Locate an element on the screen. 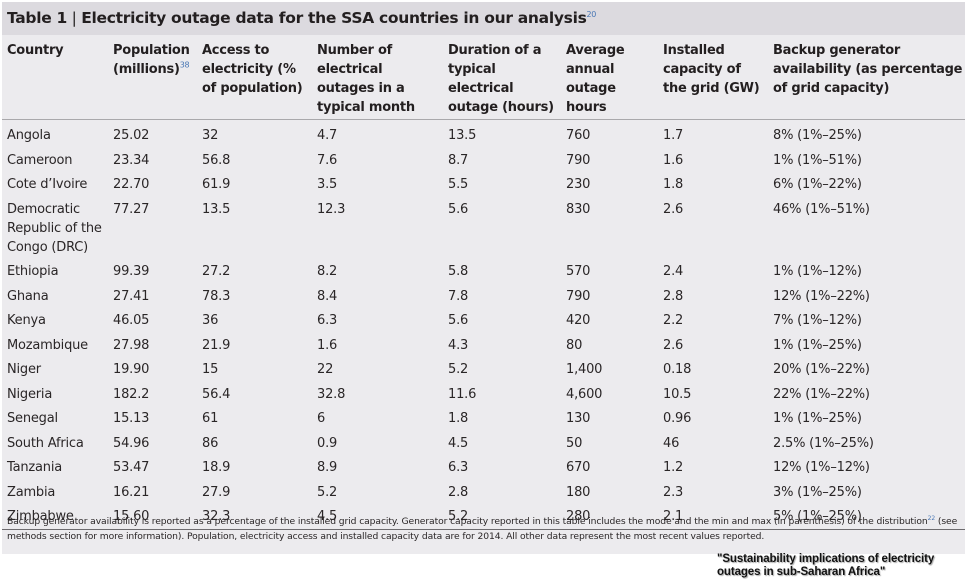 The image size is (969, 588). country-cell: Nigeria is located at coordinates (30, 394).